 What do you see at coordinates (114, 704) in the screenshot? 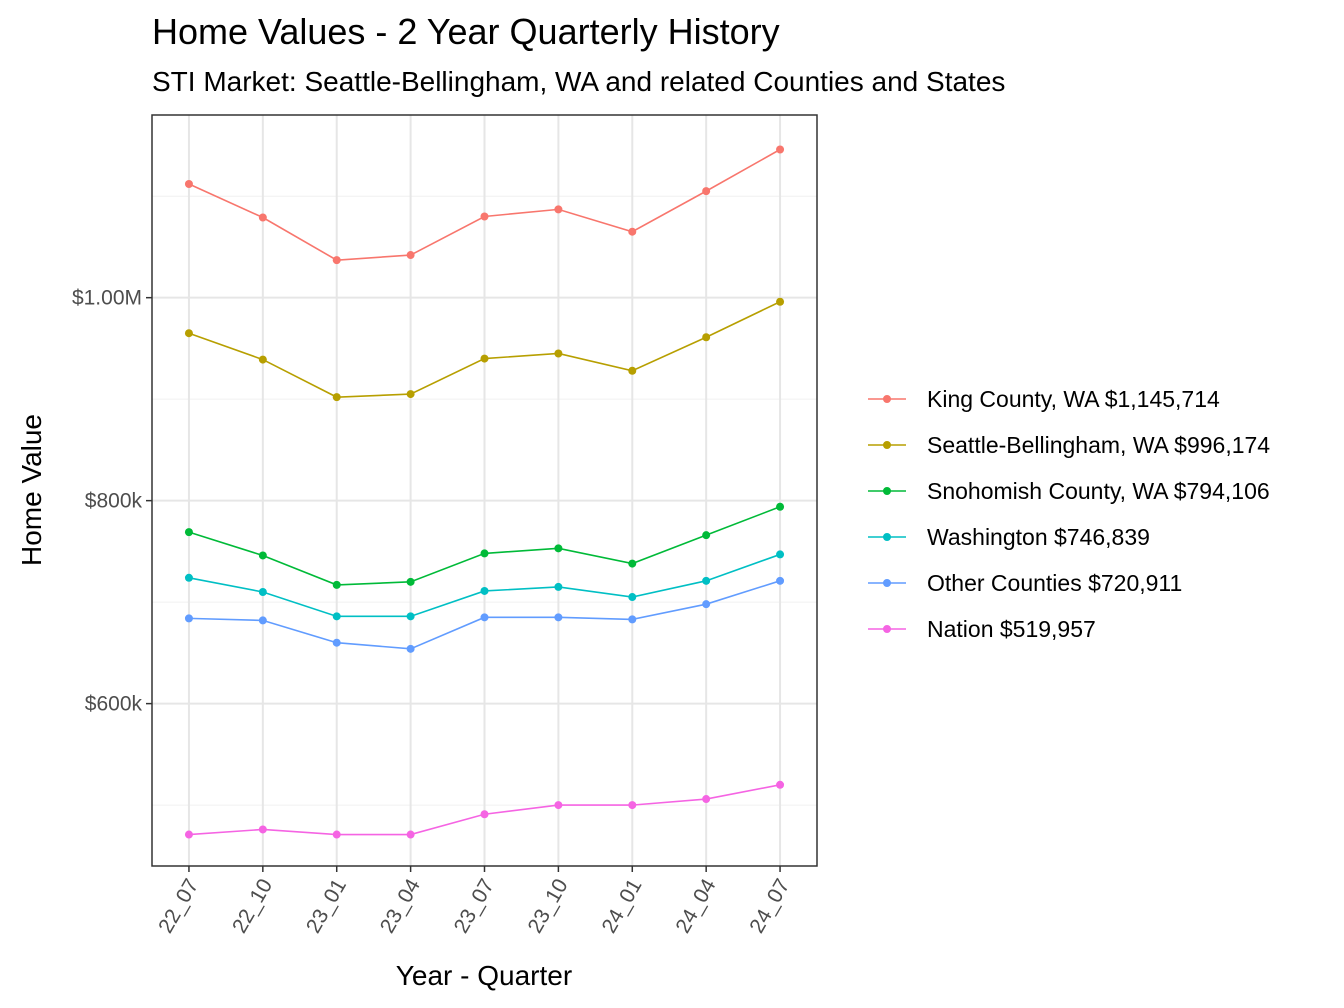
I see `y-tick-label: $600k` at bounding box center [114, 704].